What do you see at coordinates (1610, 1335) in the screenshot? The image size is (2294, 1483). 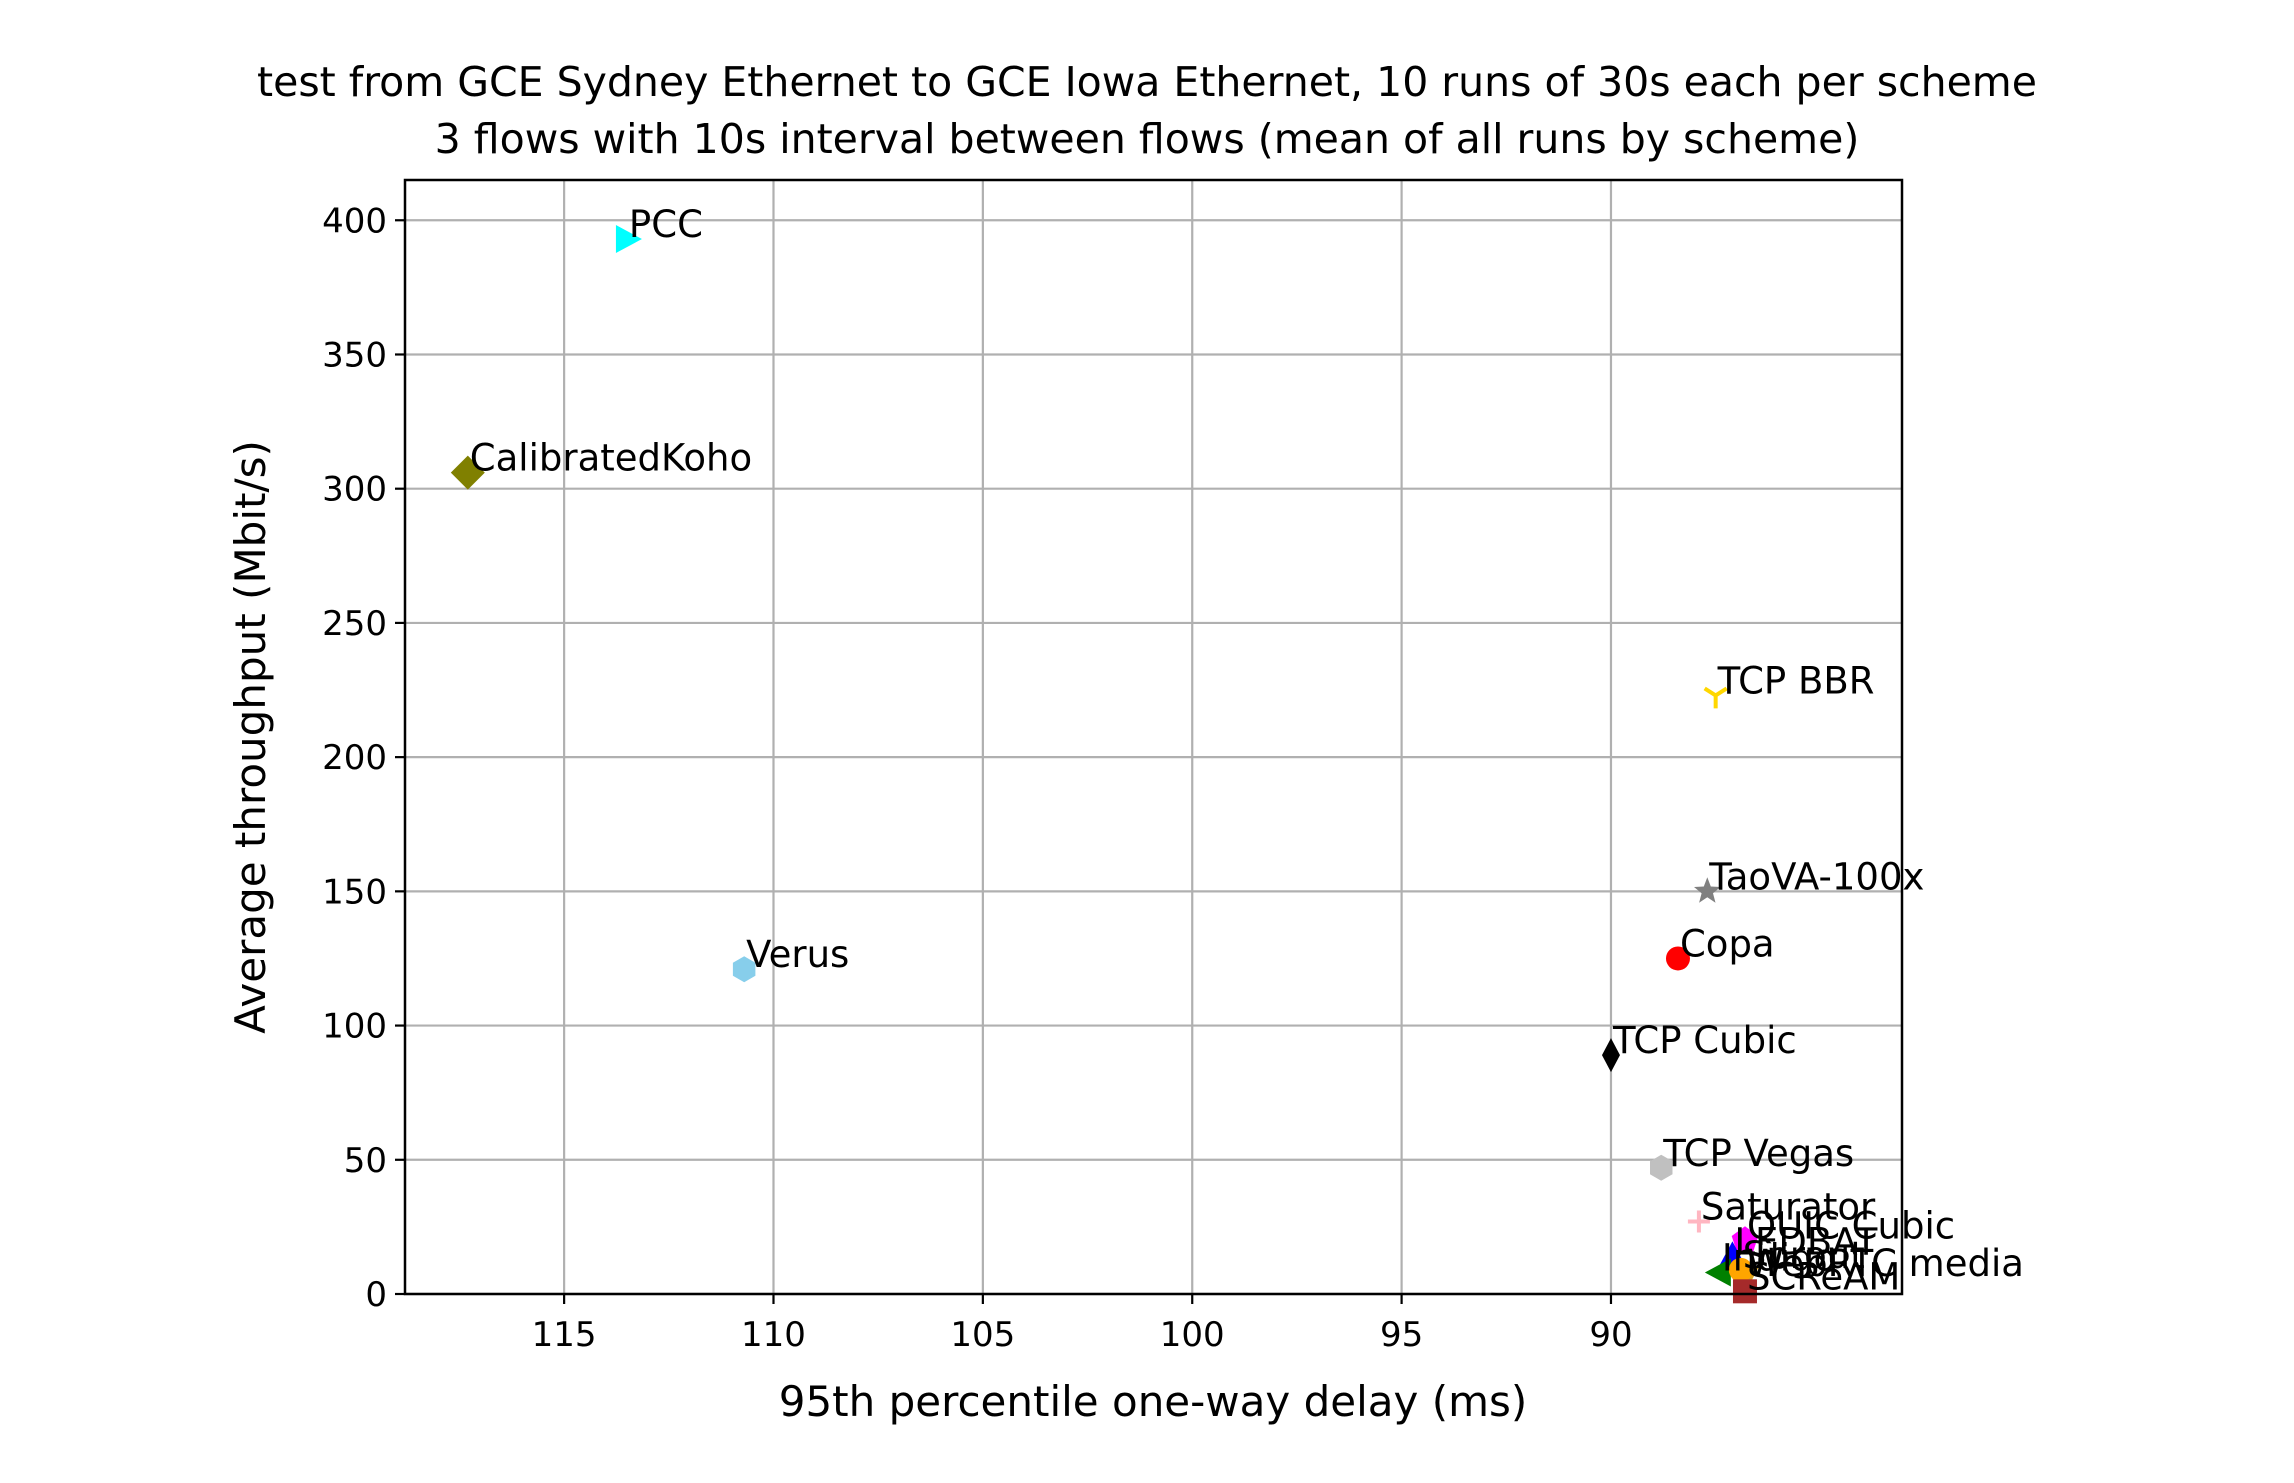 I see `x-tick-label: 90` at bounding box center [1610, 1335].